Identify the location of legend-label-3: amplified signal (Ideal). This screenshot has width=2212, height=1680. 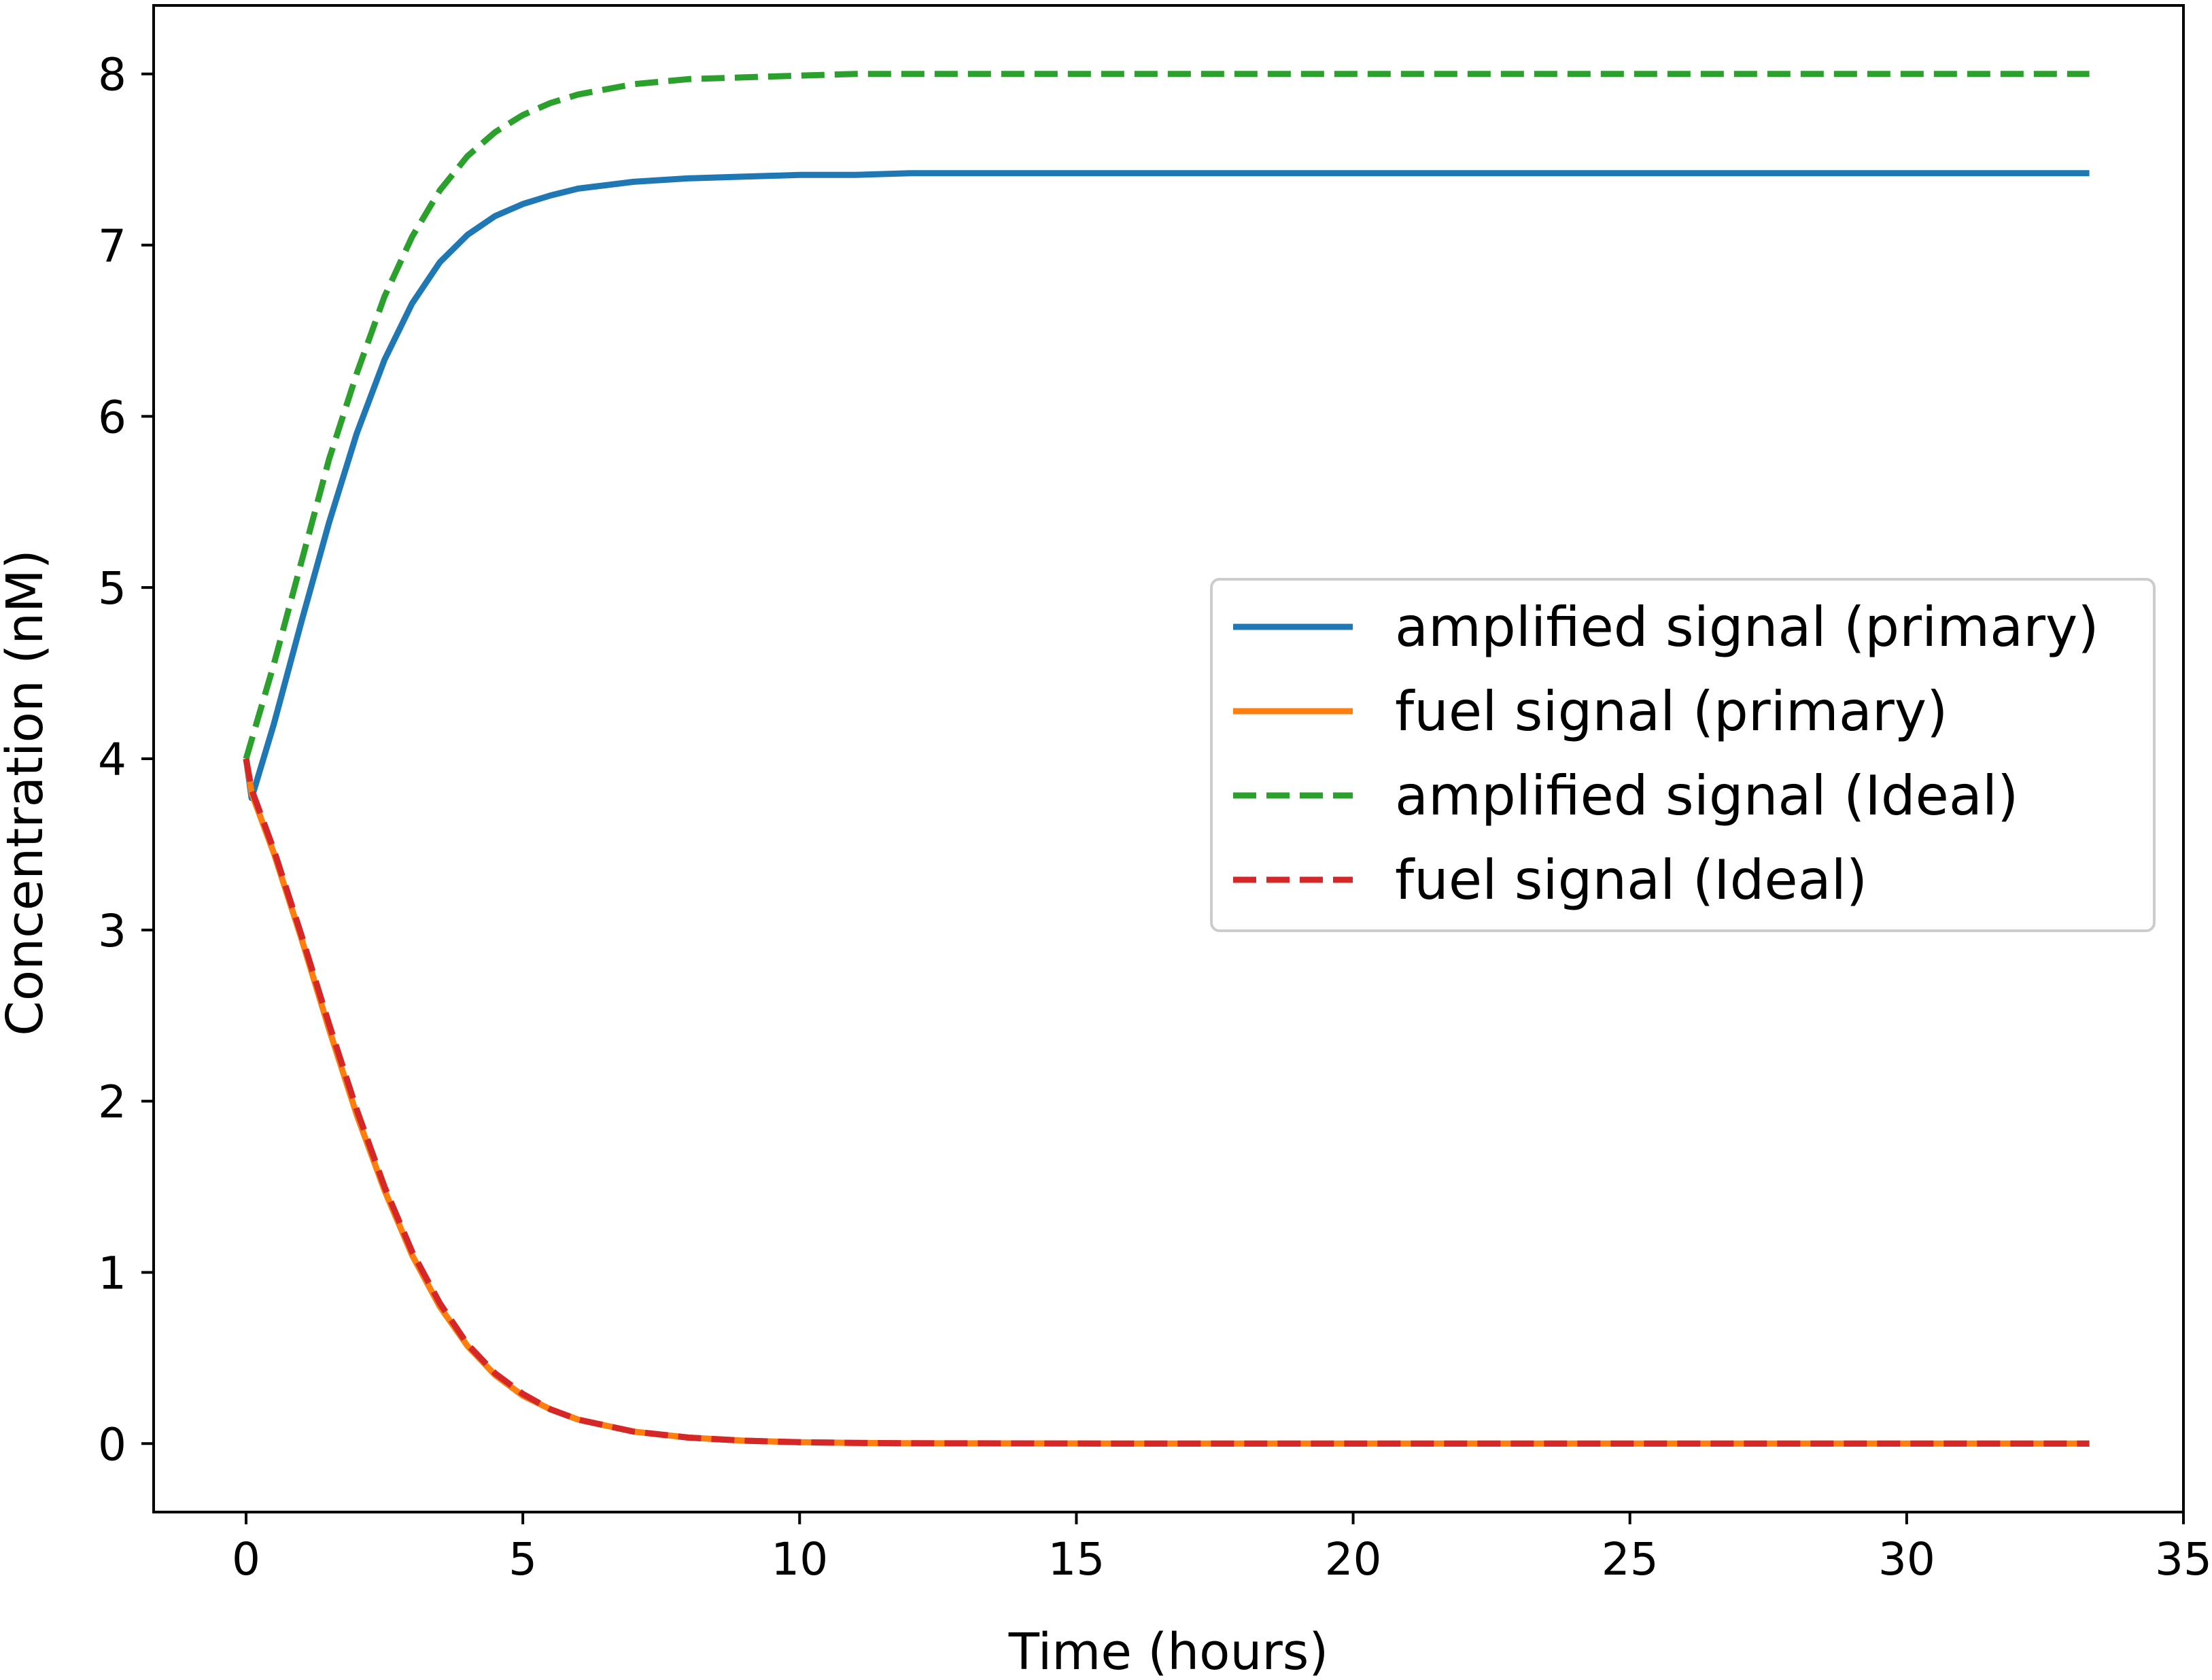
(1707, 795).